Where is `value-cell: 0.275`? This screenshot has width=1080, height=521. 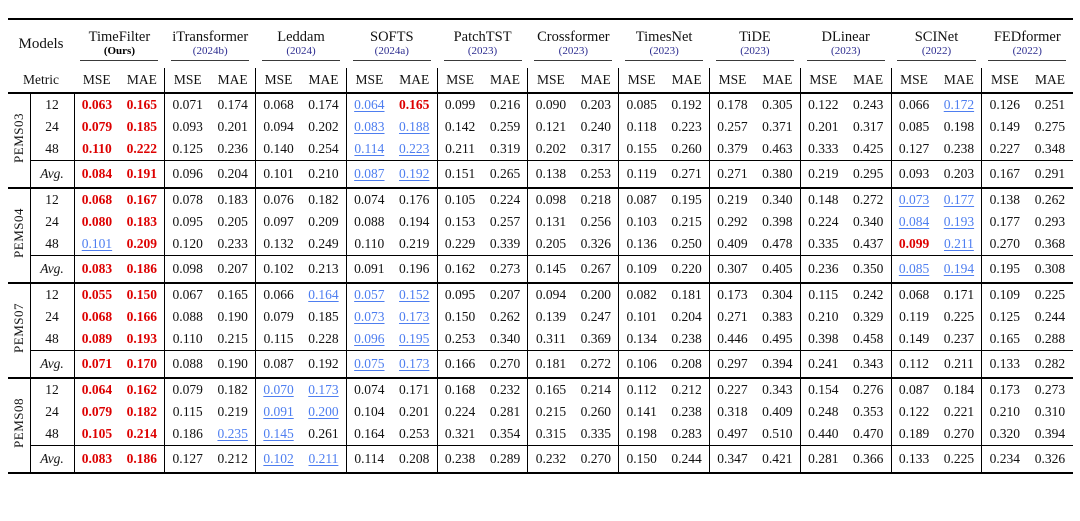 value-cell: 0.275 is located at coordinates (1050, 126).